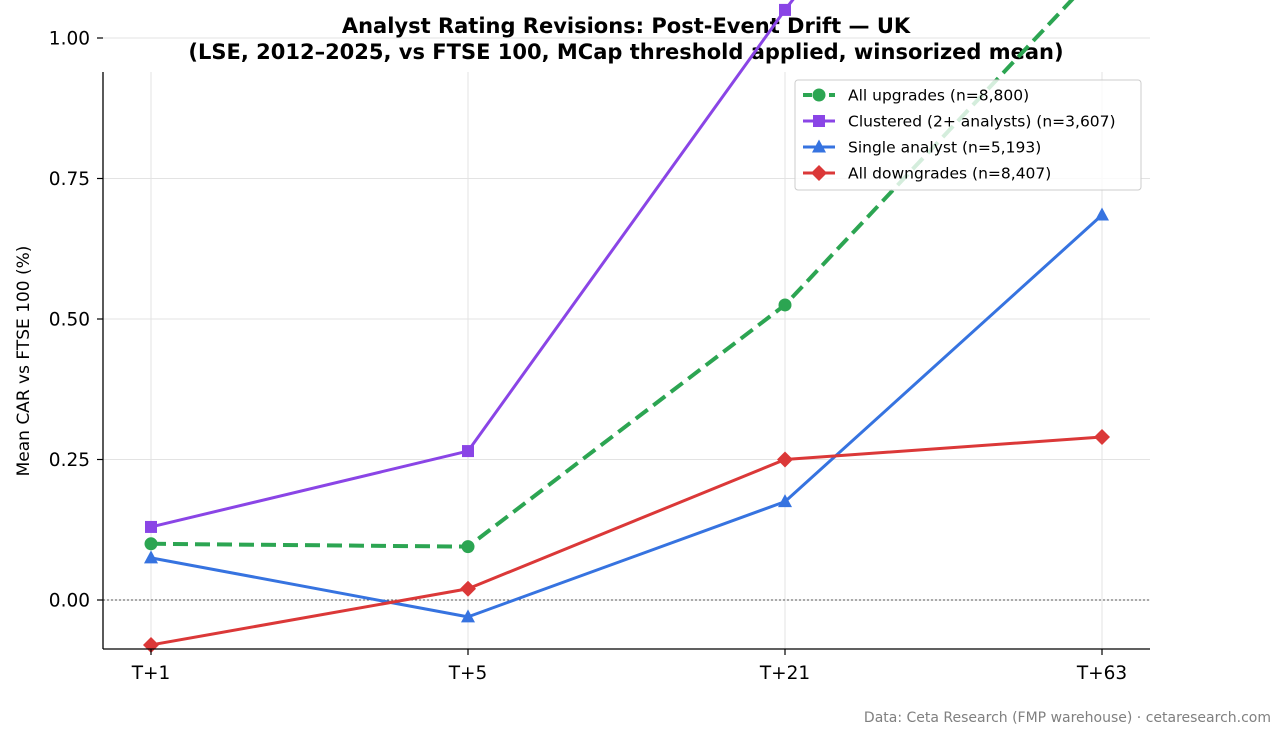  Describe the element at coordinates (151, 673) in the screenshot. I see `x-tick-label: T+1` at that location.